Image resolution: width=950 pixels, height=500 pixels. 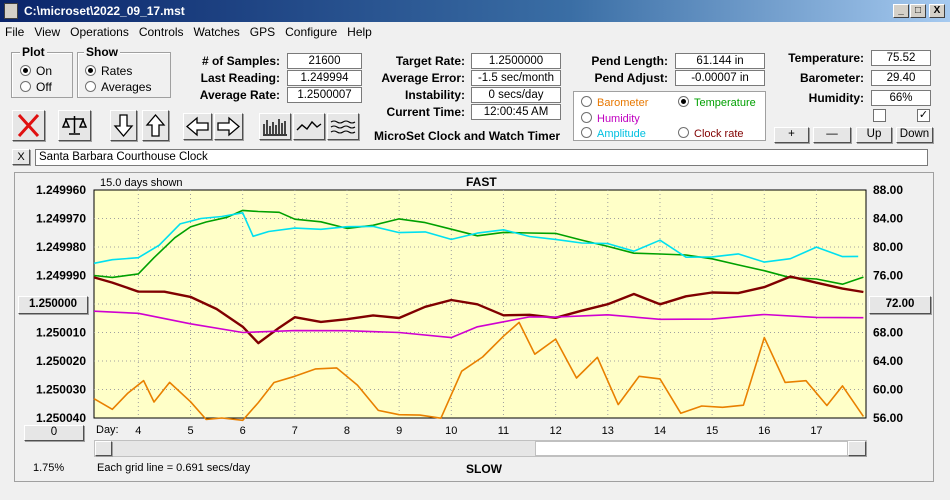 I want to click on x-tick-label: 4, so click(x=138, y=431).